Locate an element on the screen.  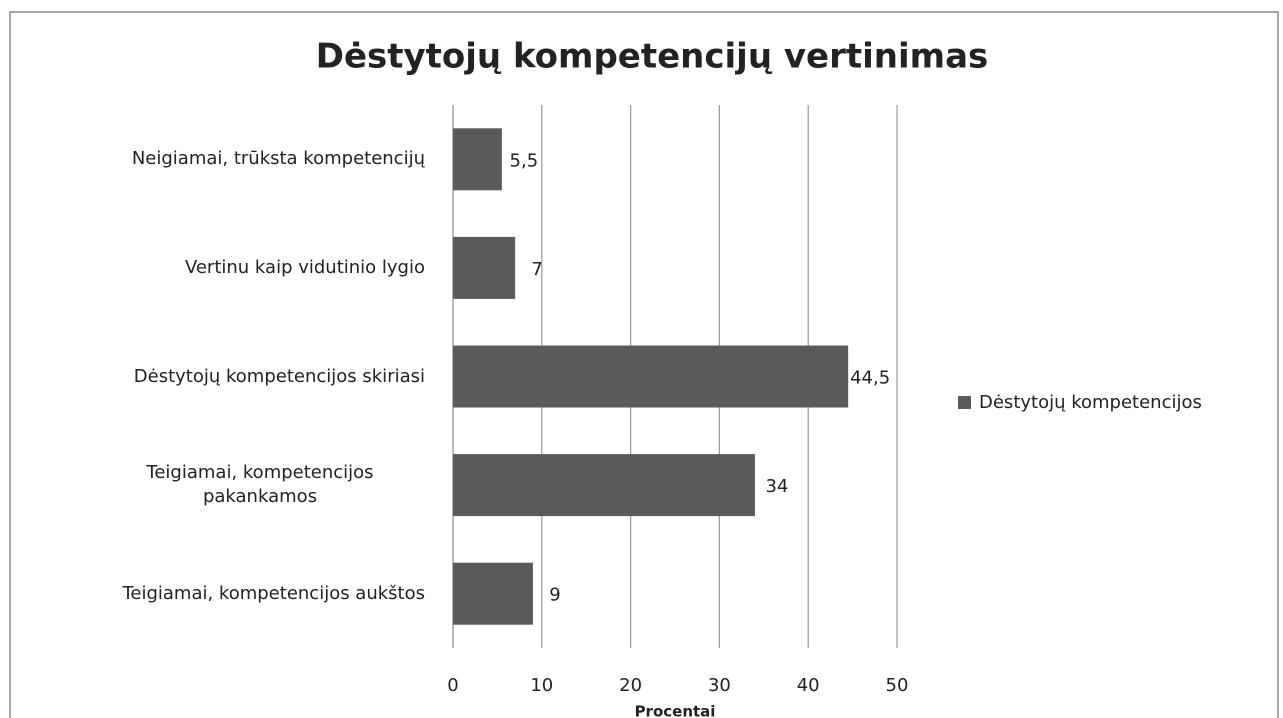
y-tick-label: Neigiamai, trūksta kompetencijų is located at coordinates (278, 159).